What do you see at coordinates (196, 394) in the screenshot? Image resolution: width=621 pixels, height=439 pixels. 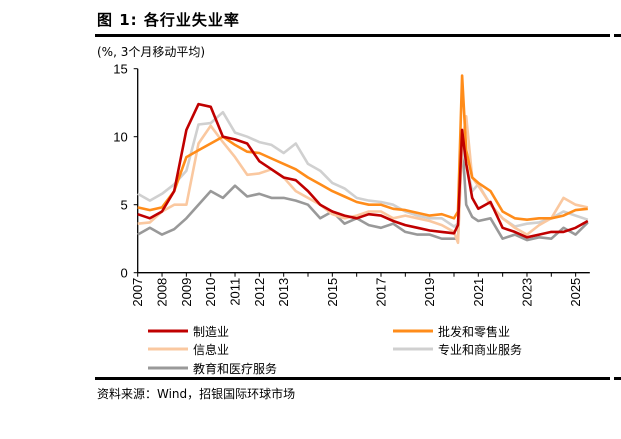 I see `source-note: 资料来源：Wind，招银国际环球市场` at bounding box center [196, 394].